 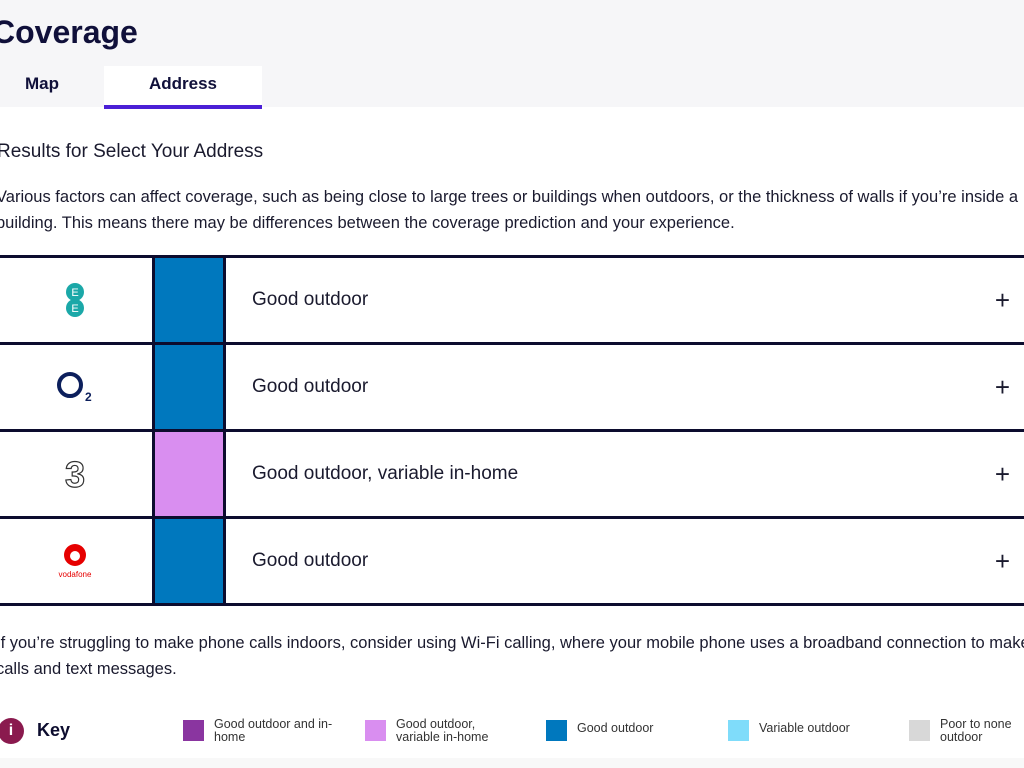 I want to click on coverage-status: Good outdoor, variable in-home, so click(x=385, y=473).